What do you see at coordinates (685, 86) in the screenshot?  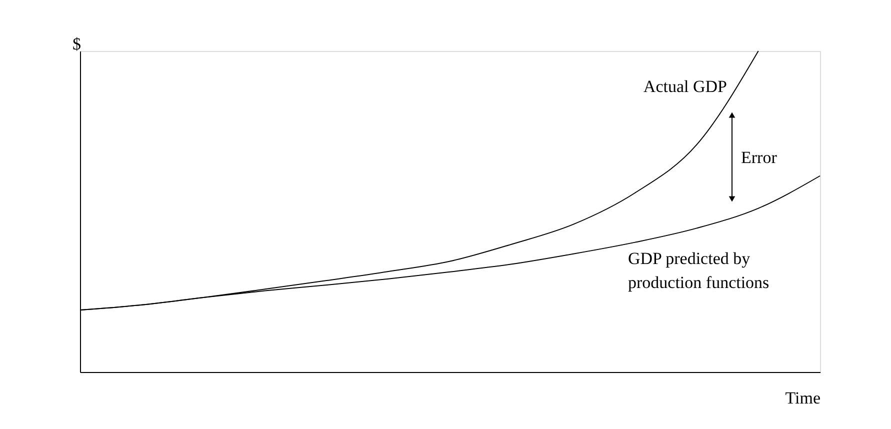 I see `series-label: Actual GDP` at bounding box center [685, 86].